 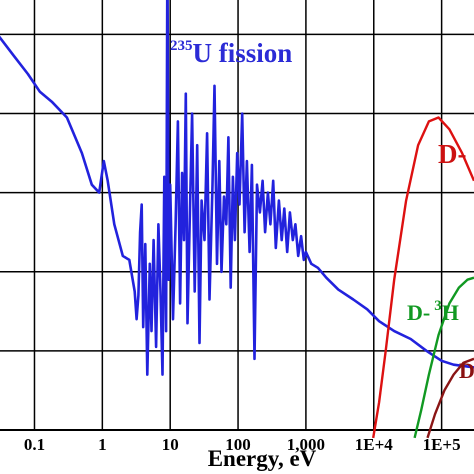 I want to click on annotation-d-he3: D- 3H, so click(x=433, y=311).